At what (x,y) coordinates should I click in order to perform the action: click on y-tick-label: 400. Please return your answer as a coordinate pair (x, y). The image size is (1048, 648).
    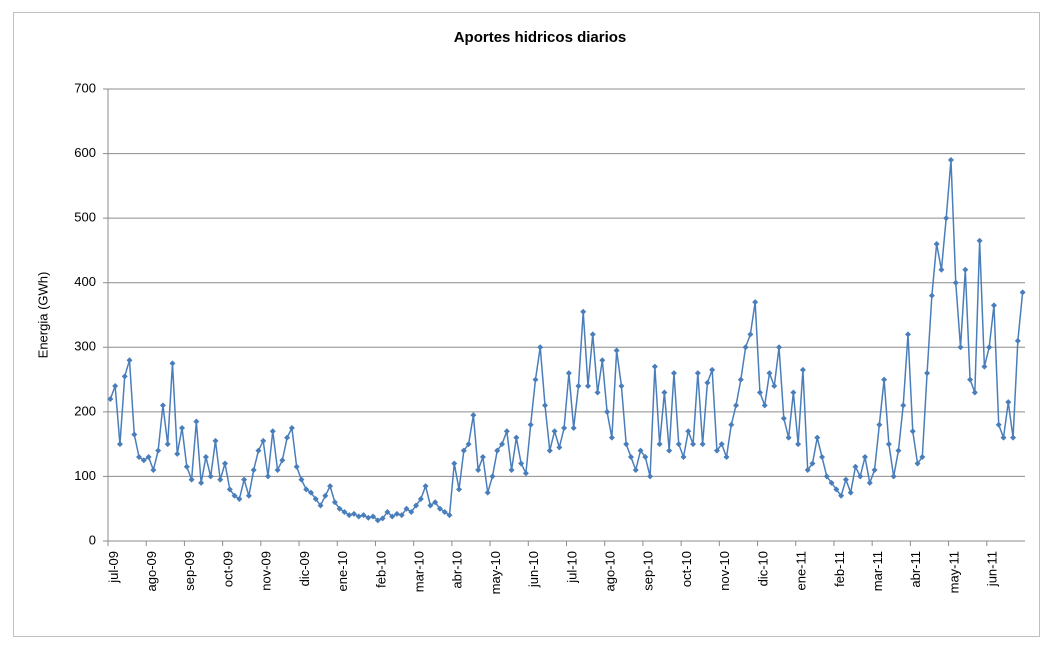
    Looking at the image, I should click on (85, 281).